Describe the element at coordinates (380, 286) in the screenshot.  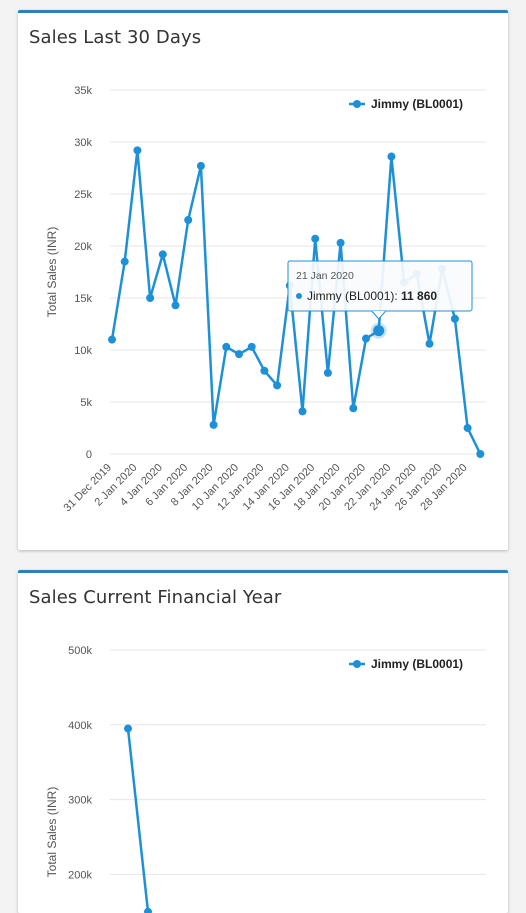
I see `tooltip-box` at that location.